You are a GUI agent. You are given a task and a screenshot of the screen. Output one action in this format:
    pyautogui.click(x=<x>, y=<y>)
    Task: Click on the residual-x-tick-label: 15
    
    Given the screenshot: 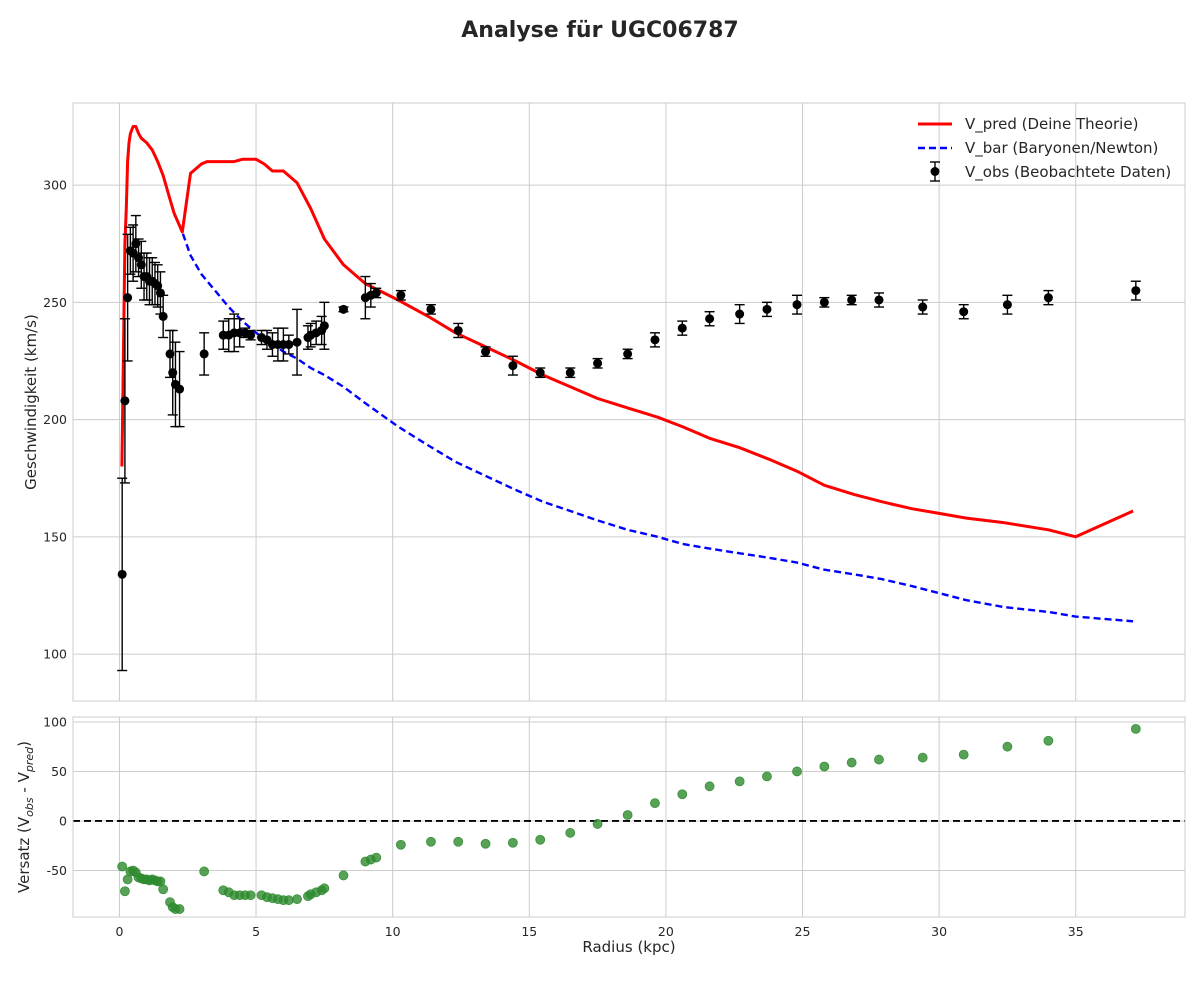 What is the action you would take?
    pyautogui.click(x=529, y=931)
    